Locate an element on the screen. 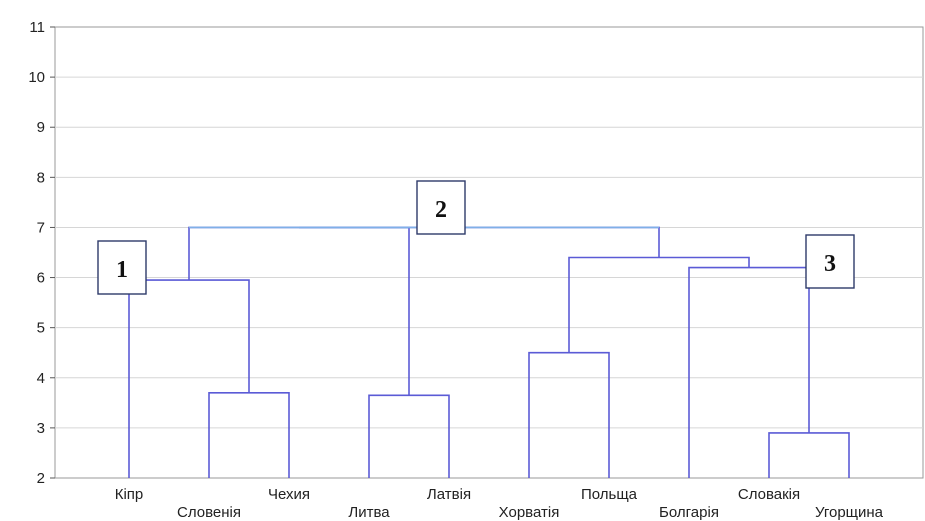 The image size is (925, 521). leaf-label: Словенія is located at coordinates (209, 512).